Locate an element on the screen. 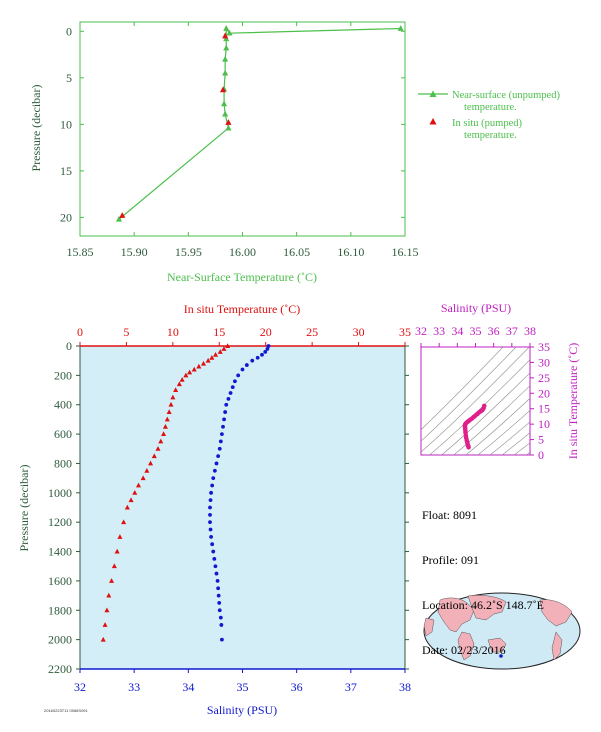 The height and width of the screenshot is (732, 601). p1-xtick-label: 15.95 is located at coordinates (188, 252).